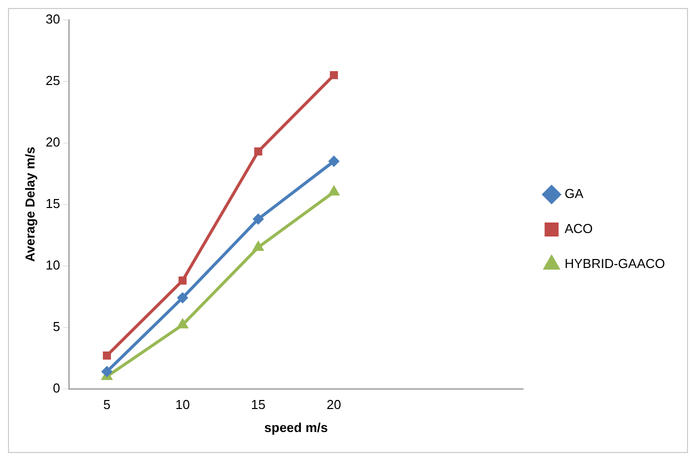 The image size is (697, 463). Describe the element at coordinates (53, 80) in the screenshot. I see `y-tick-label: 25` at that location.